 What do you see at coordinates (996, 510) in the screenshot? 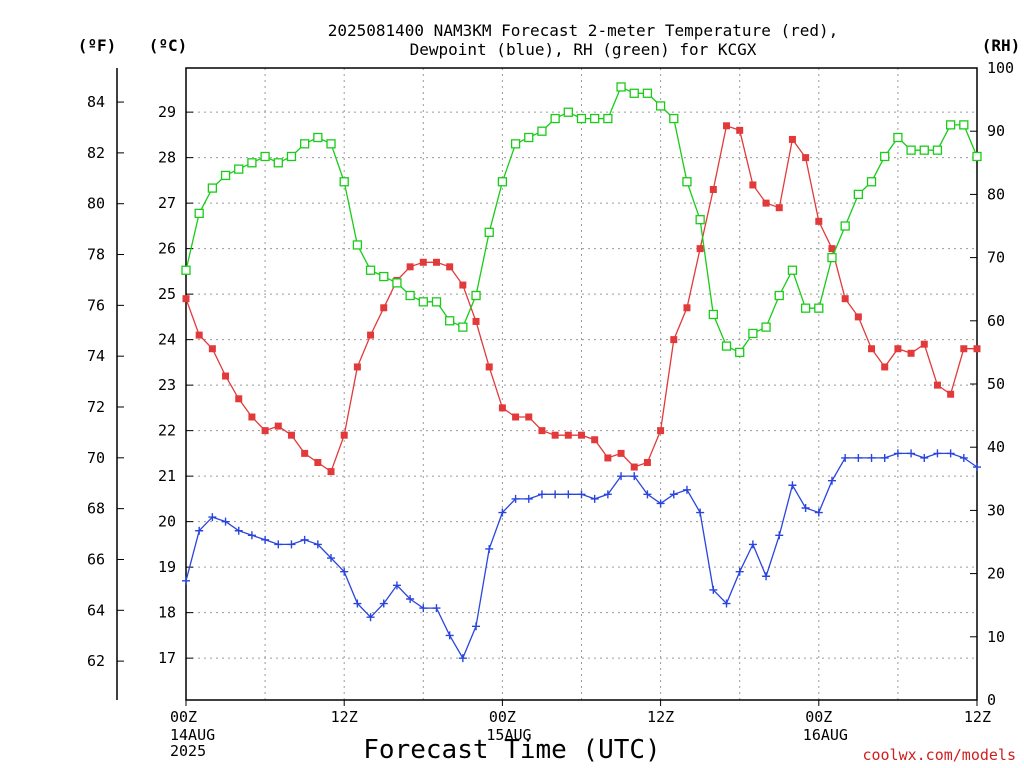
I see `rh-tick-label: 30` at bounding box center [996, 510].